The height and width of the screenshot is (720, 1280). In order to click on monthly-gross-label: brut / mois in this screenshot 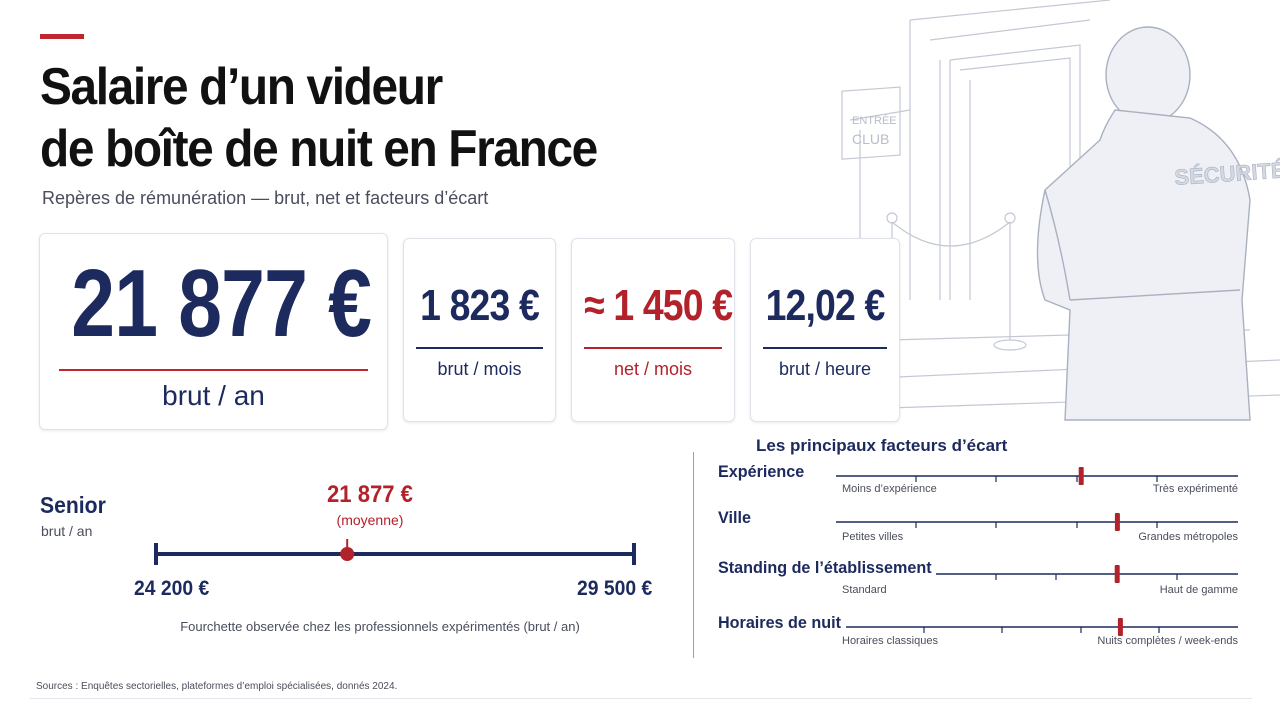, I will do `click(479, 369)`.